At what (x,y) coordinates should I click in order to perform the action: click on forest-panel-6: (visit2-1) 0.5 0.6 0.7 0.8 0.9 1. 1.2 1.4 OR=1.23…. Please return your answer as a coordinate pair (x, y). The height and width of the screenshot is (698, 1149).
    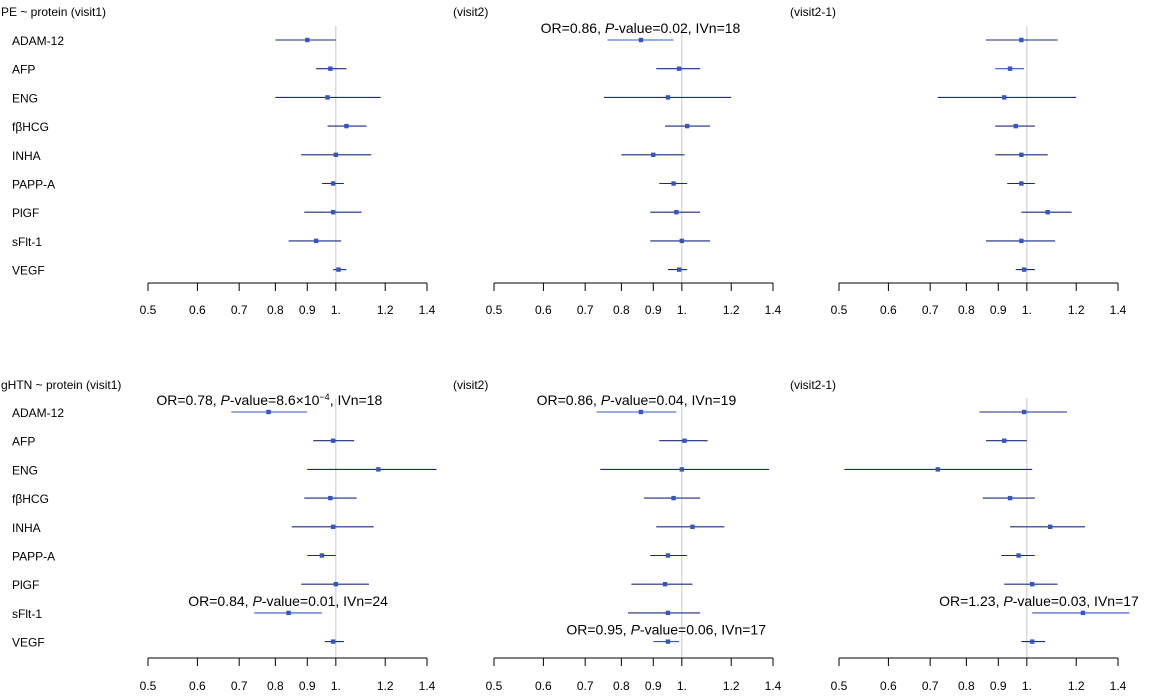
    Looking at the image, I should click on (964, 535).